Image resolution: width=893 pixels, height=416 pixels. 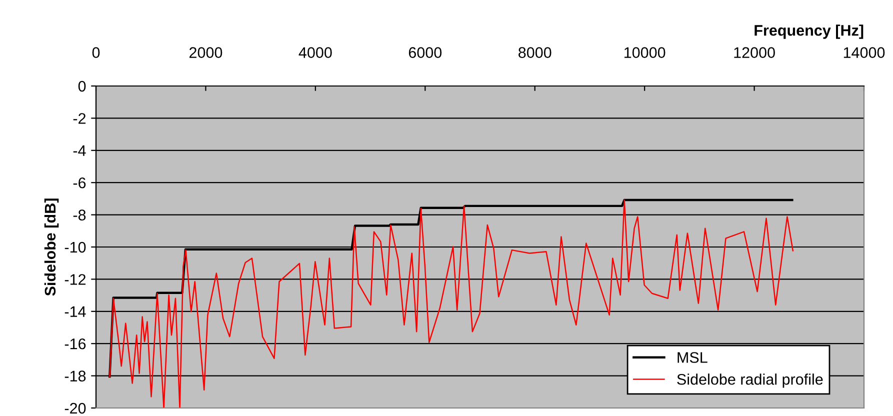 I want to click on y-tick-label: -8, so click(x=79, y=215).